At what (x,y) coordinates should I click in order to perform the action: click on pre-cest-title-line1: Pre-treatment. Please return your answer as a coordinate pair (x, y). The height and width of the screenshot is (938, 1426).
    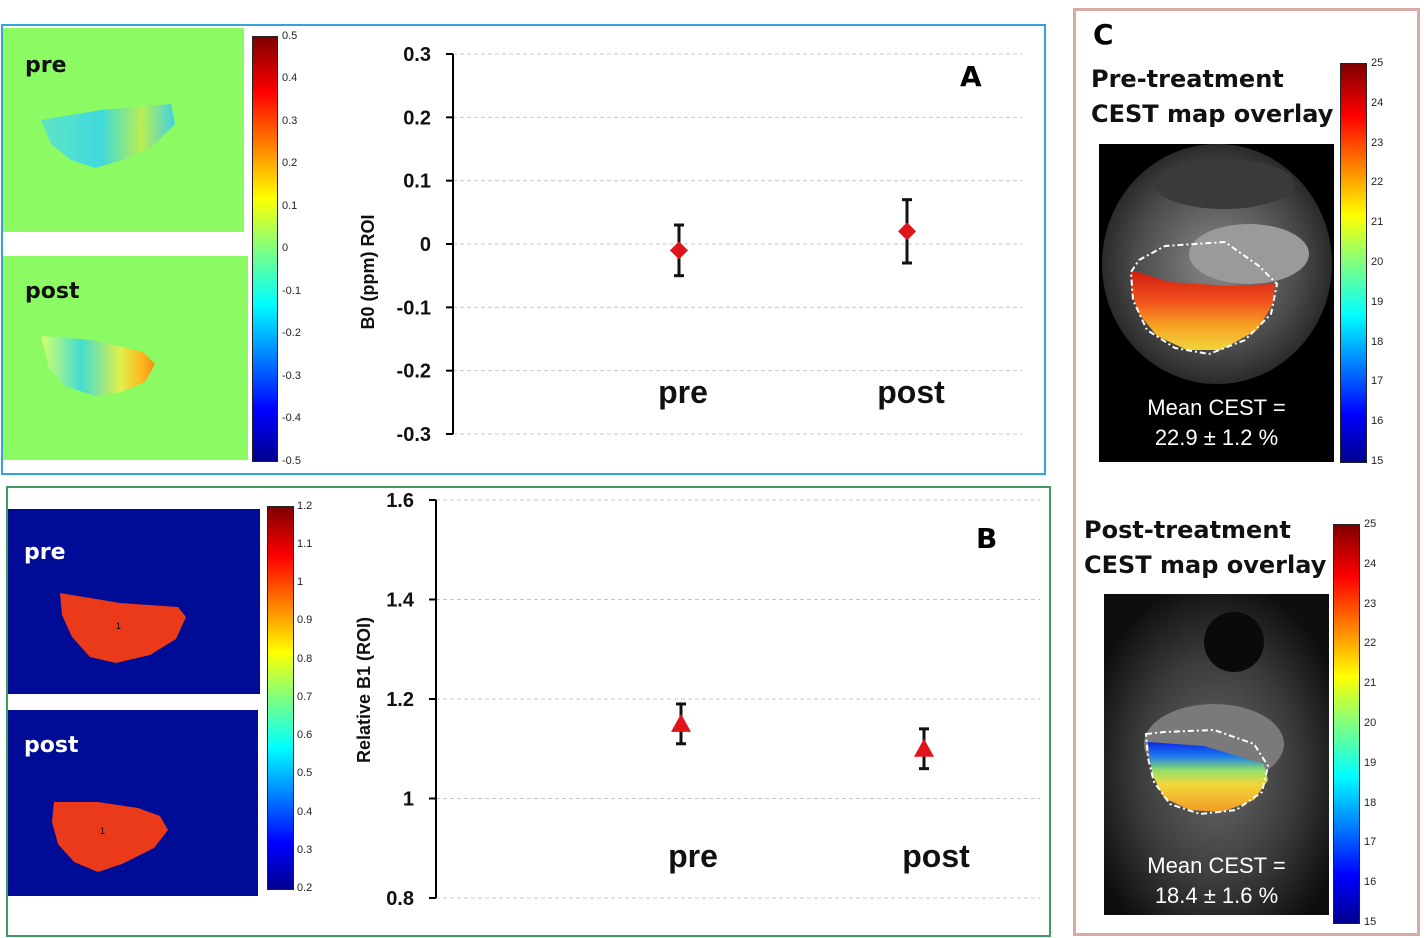
    Looking at the image, I should click on (1187, 79).